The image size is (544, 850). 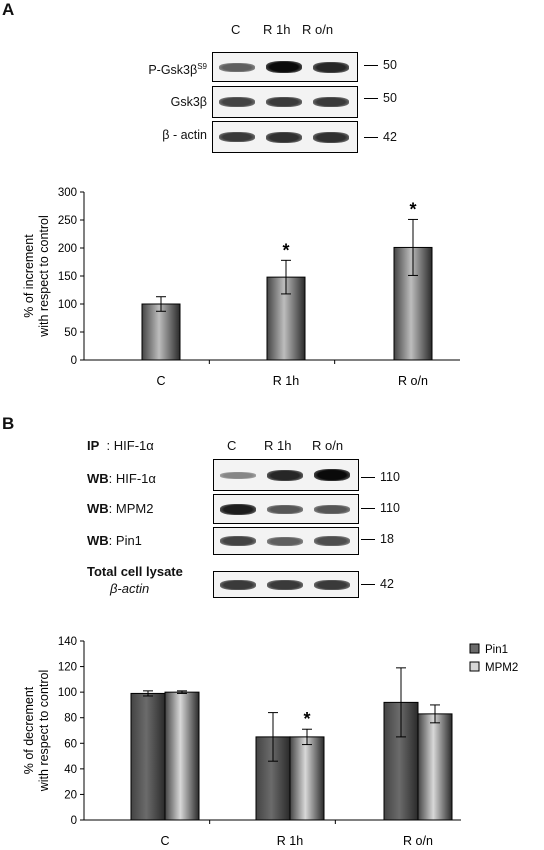 I want to click on mw-marker-pgsk3b: 50, so click(x=380, y=65).